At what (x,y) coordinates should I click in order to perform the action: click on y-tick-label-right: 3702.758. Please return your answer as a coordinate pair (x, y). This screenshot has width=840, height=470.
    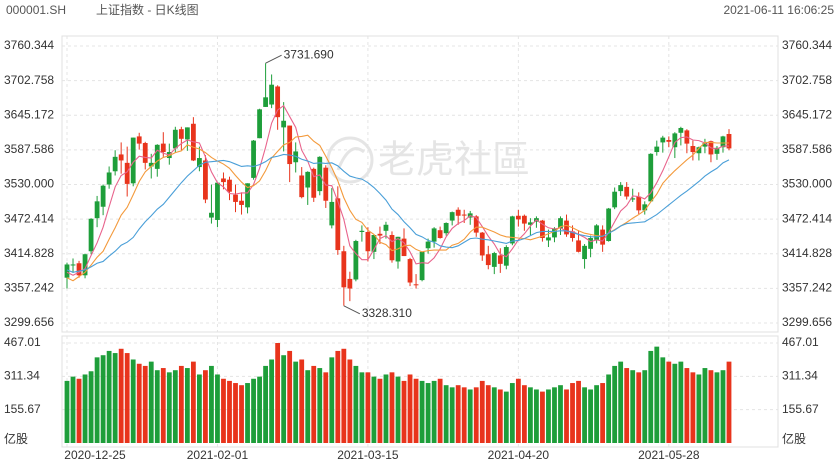
    Looking at the image, I should click on (807, 80).